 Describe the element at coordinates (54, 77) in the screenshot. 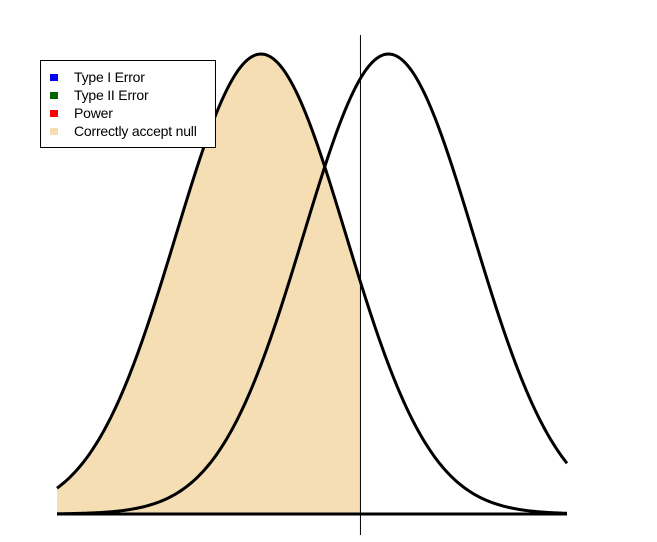

I see `type-i-error-swatch` at that location.